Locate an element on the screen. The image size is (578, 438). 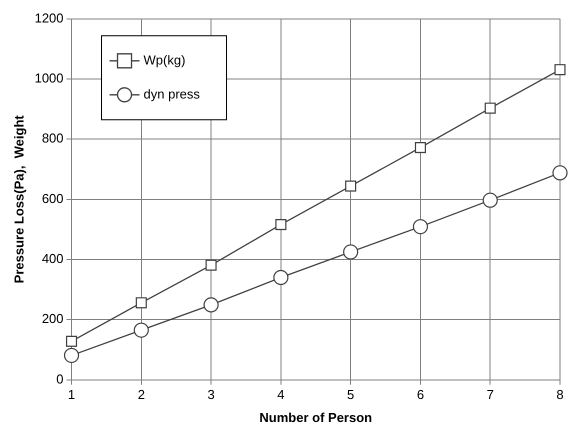
x-tick-label: 5 is located at coordinates (350, 394).